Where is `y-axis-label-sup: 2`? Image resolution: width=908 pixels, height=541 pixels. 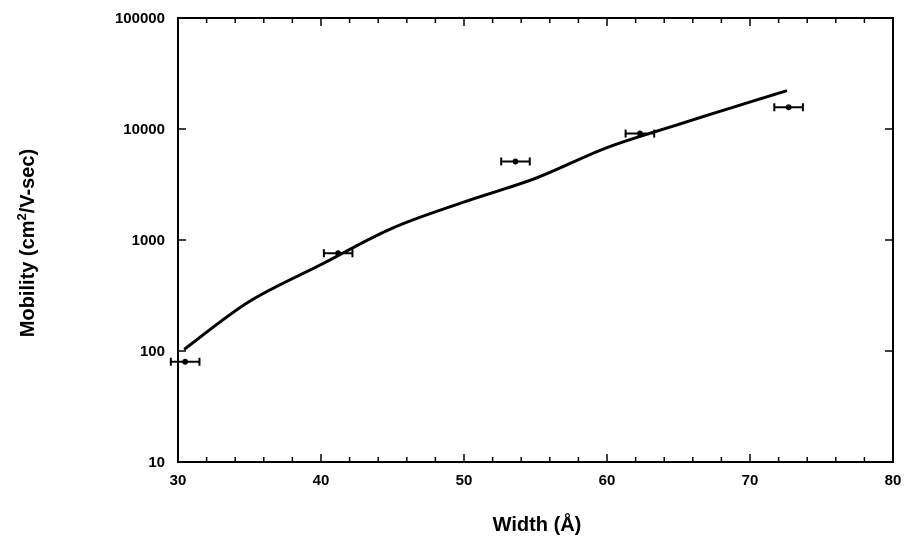 y-axis-label-sup: 2 is located at coordinates (21, 216).